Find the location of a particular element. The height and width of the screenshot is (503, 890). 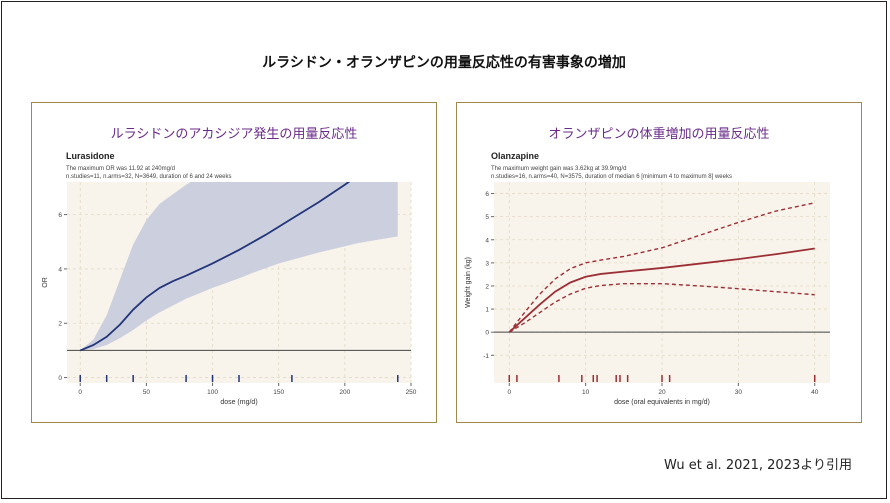

x-tick-label: 10 is located at coordinates (586, 392).